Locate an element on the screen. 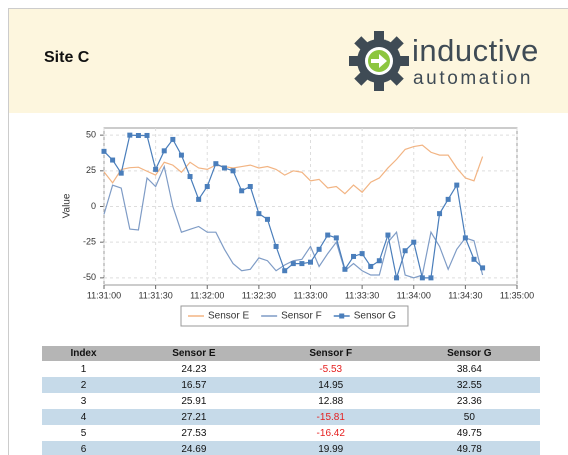  x-tick-label: 11:34:00 is located at coordinates (414, 295).